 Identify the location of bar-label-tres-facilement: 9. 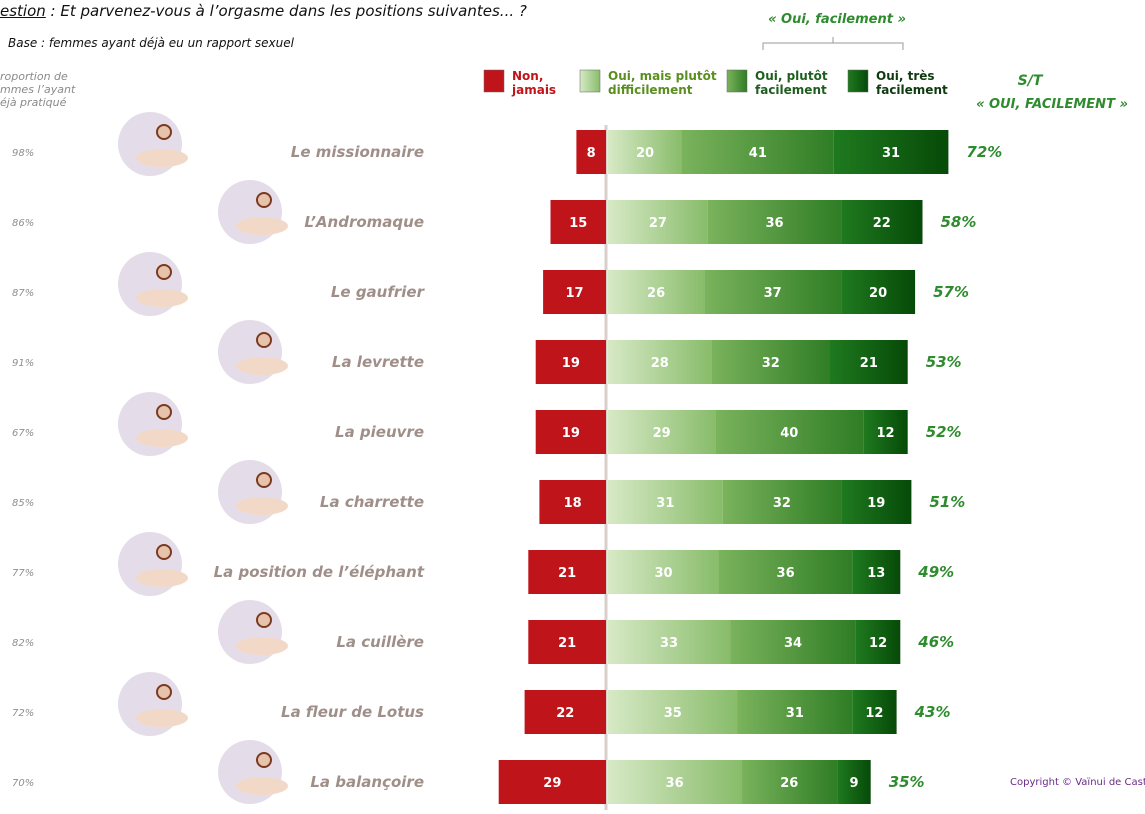
(854, 783).